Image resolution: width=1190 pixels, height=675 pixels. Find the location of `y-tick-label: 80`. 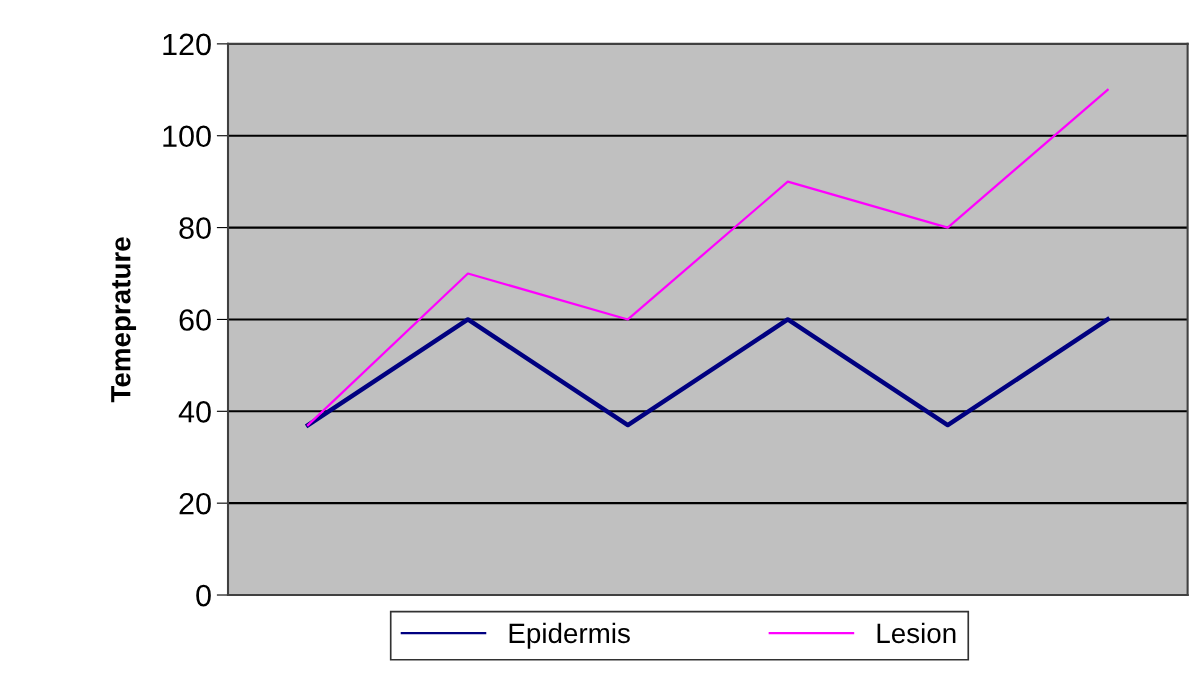

y-tick-label: 80 is located at coordinates (195, 228).